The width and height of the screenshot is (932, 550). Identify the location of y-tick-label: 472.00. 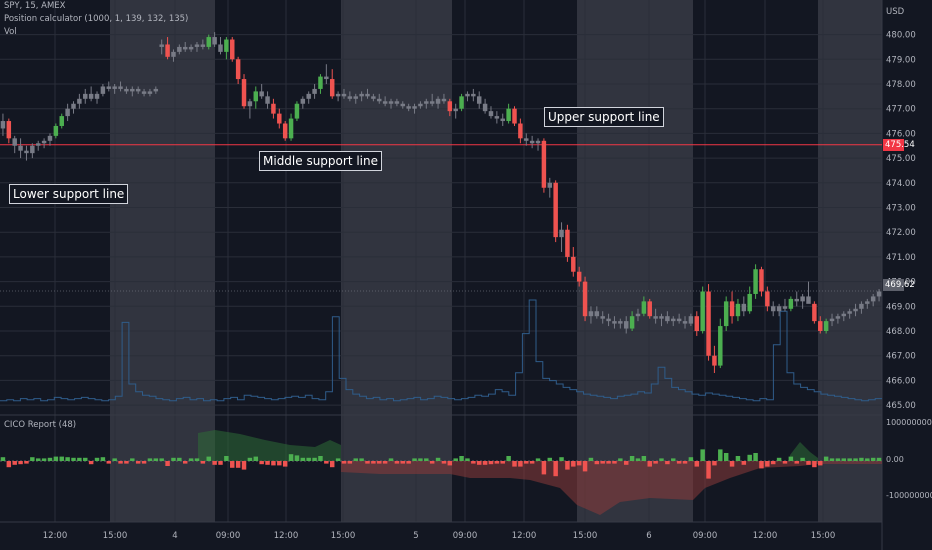
(901, 233).